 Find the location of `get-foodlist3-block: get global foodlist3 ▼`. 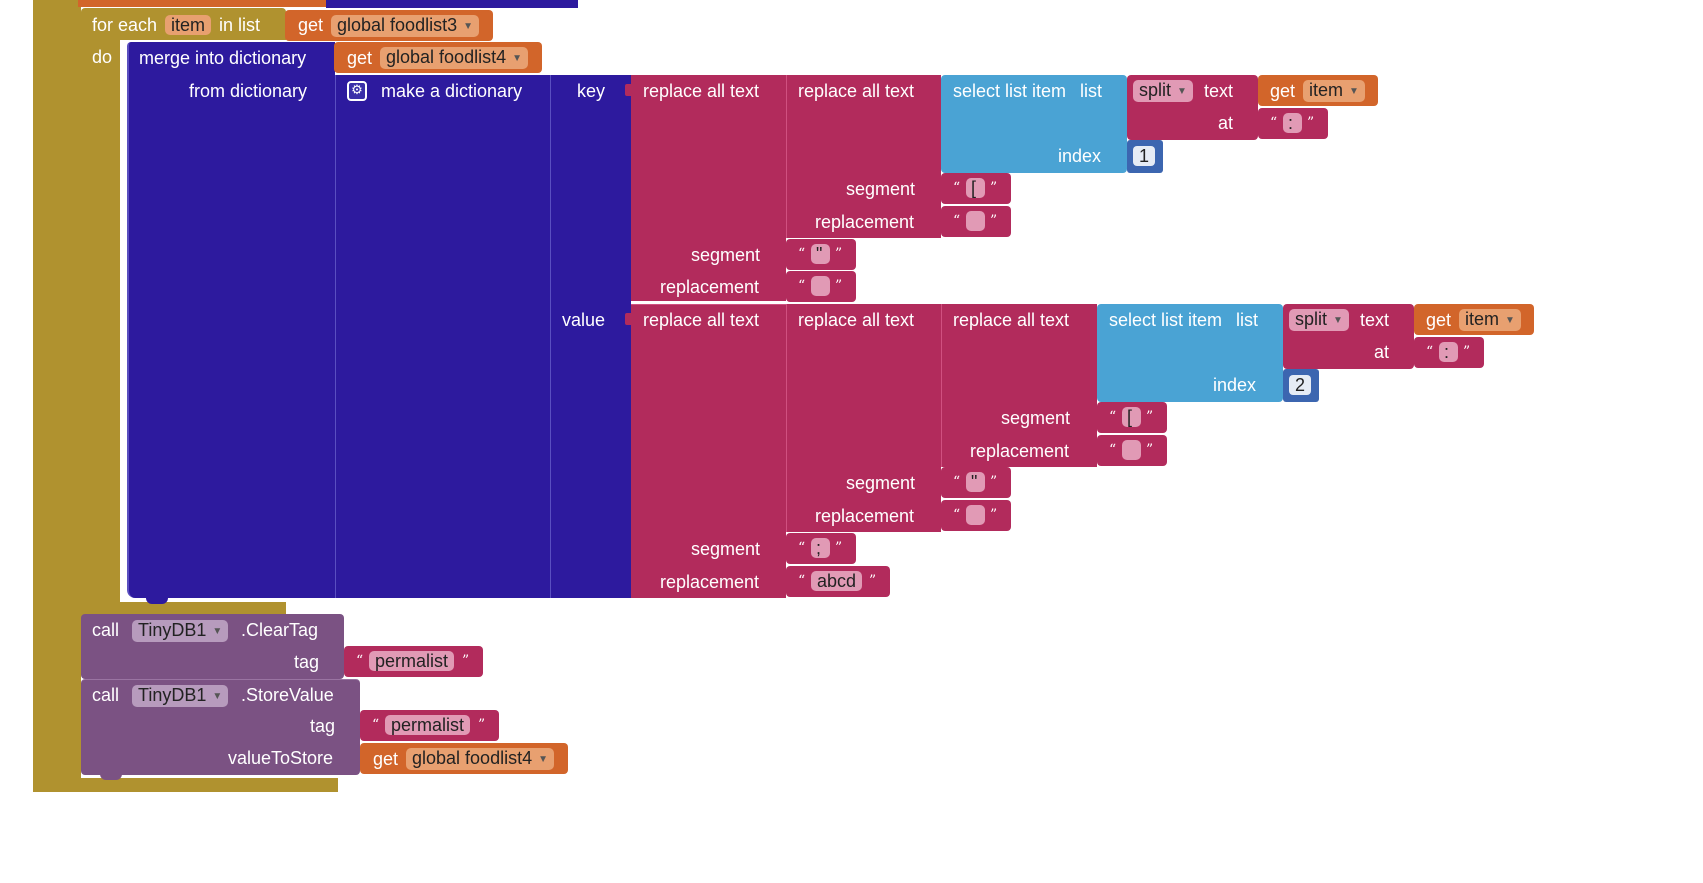

get-foodlist3-block: get global foodlist3 ▼ is located at coordinates (389, 25).